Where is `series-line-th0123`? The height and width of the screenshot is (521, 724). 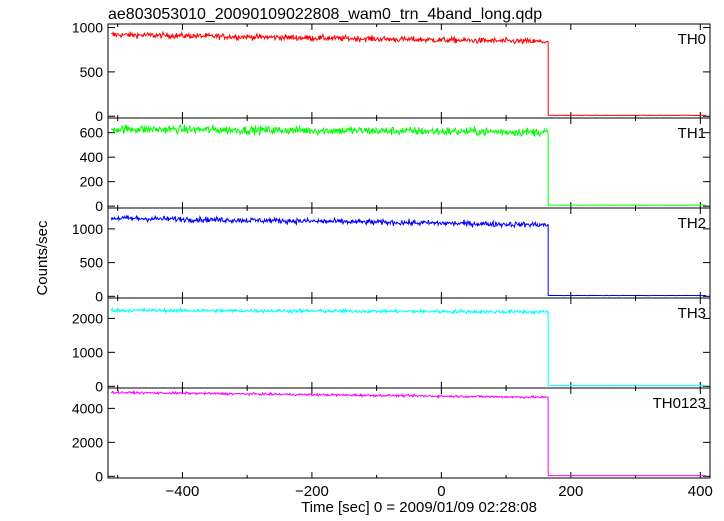 series-line-th0123 is located at coordinates (408, 433).